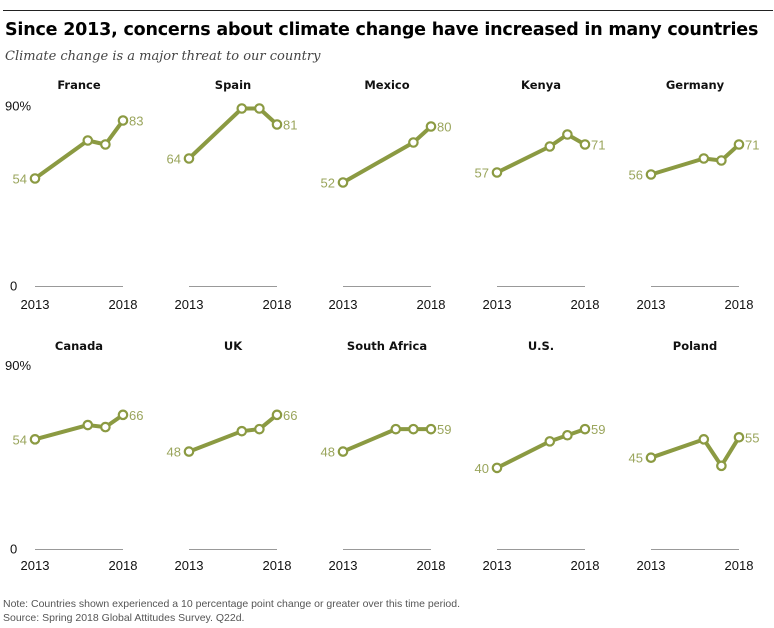 The width and height of the screenshot is (774, 628). I want to click on panel-title: Mexico, so click(386, 85).